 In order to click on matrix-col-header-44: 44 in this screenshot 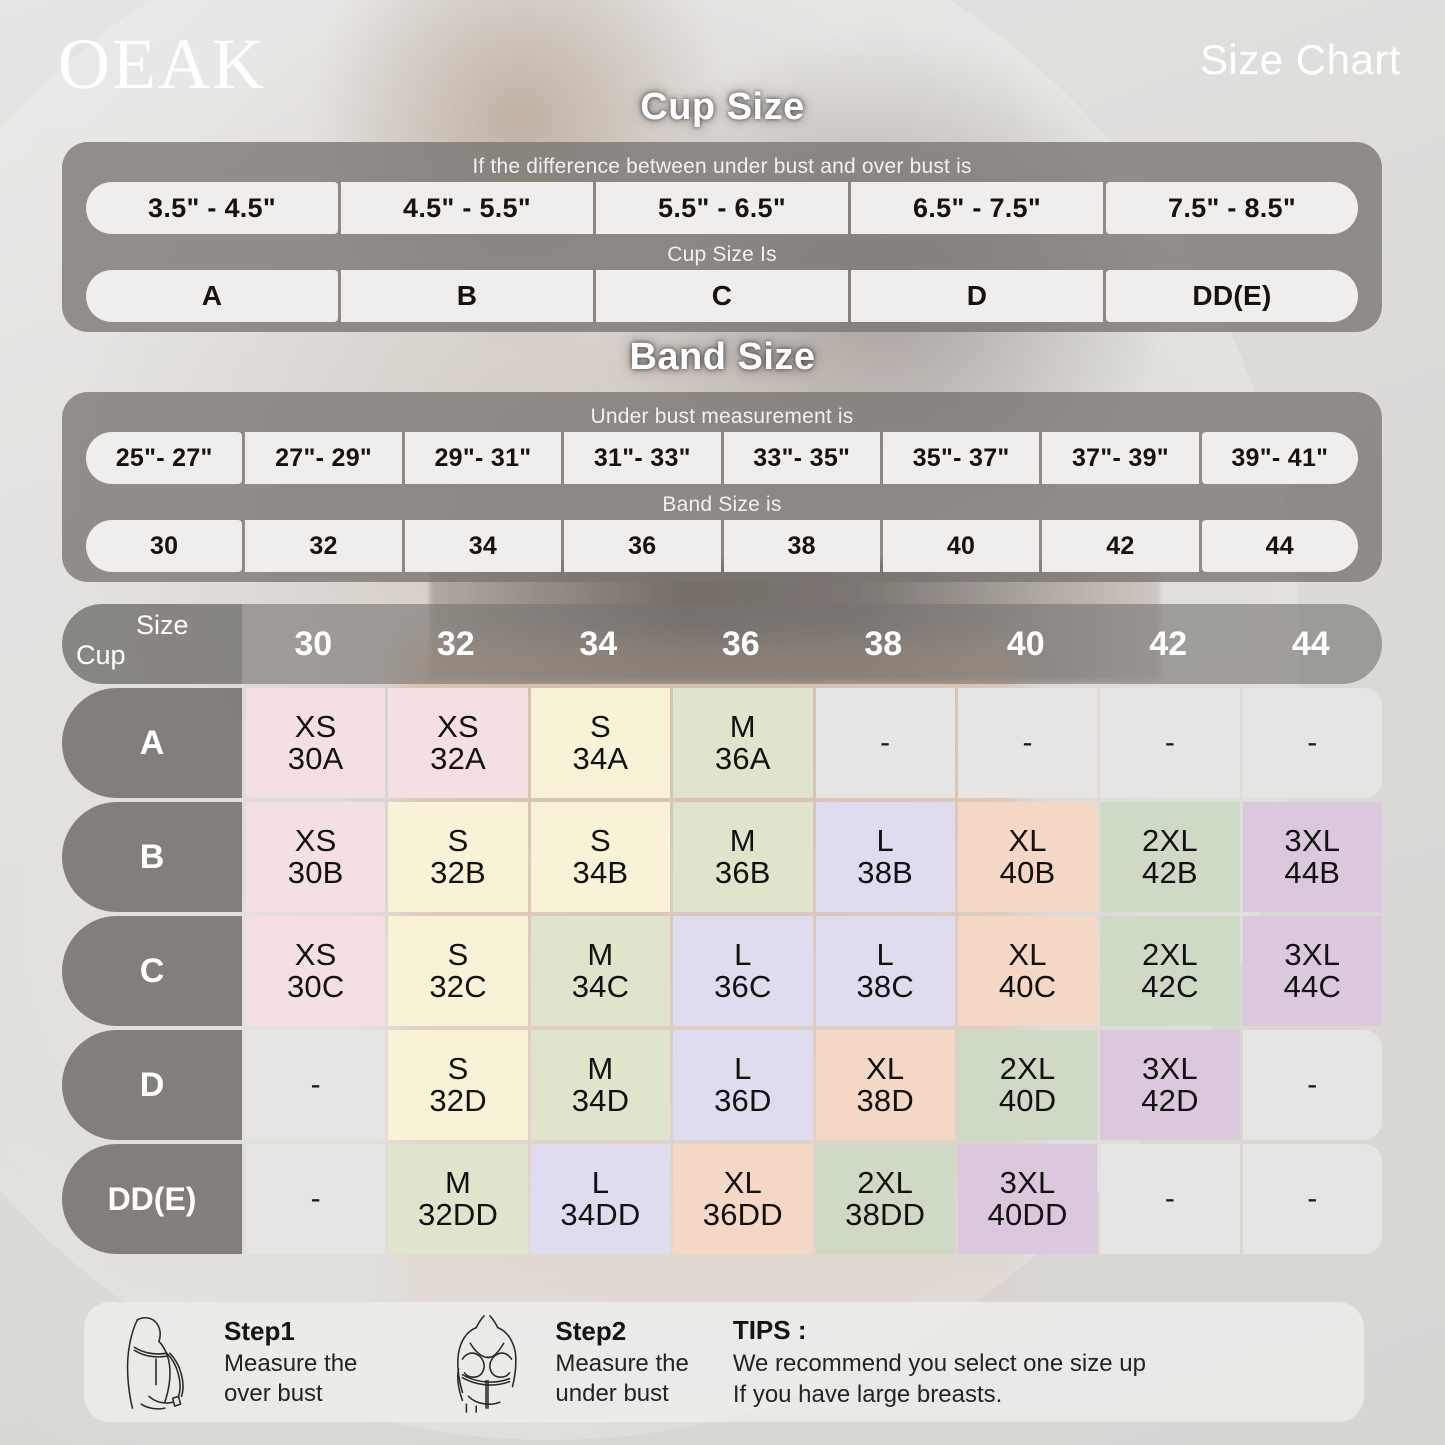, I will do `click(1310, 644)`.